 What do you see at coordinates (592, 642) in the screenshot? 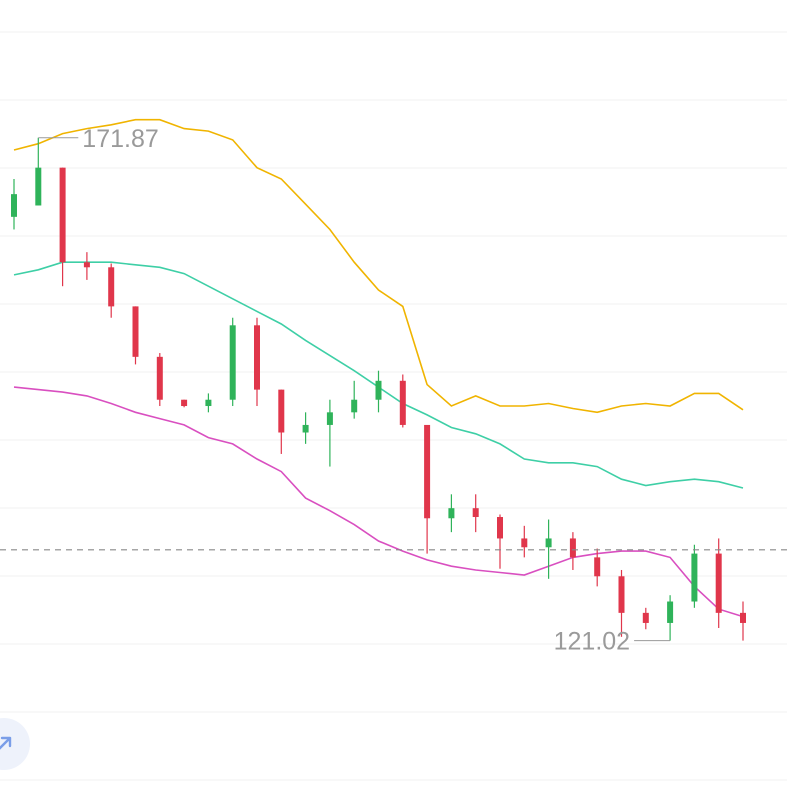
I see `low-price-label: 121.02` at bounding box center [592, 642].